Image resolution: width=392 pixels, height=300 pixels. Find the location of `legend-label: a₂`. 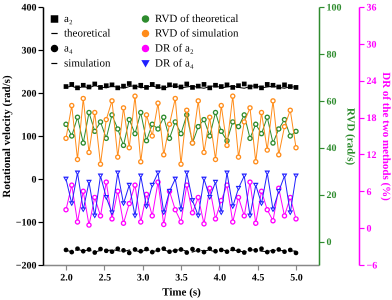

legend-label: a₂ is located at coordinates (68, 18).